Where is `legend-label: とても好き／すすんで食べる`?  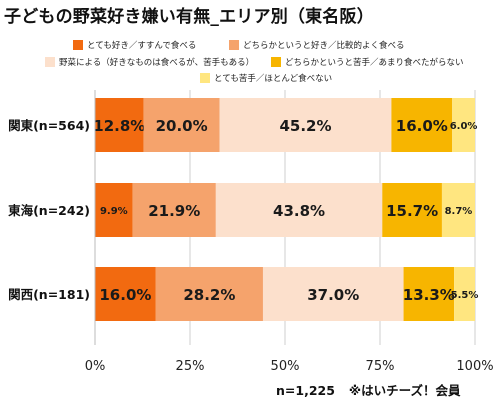
legend-label: とても好き／すすんで食べる is located at coordinates (142, 46).